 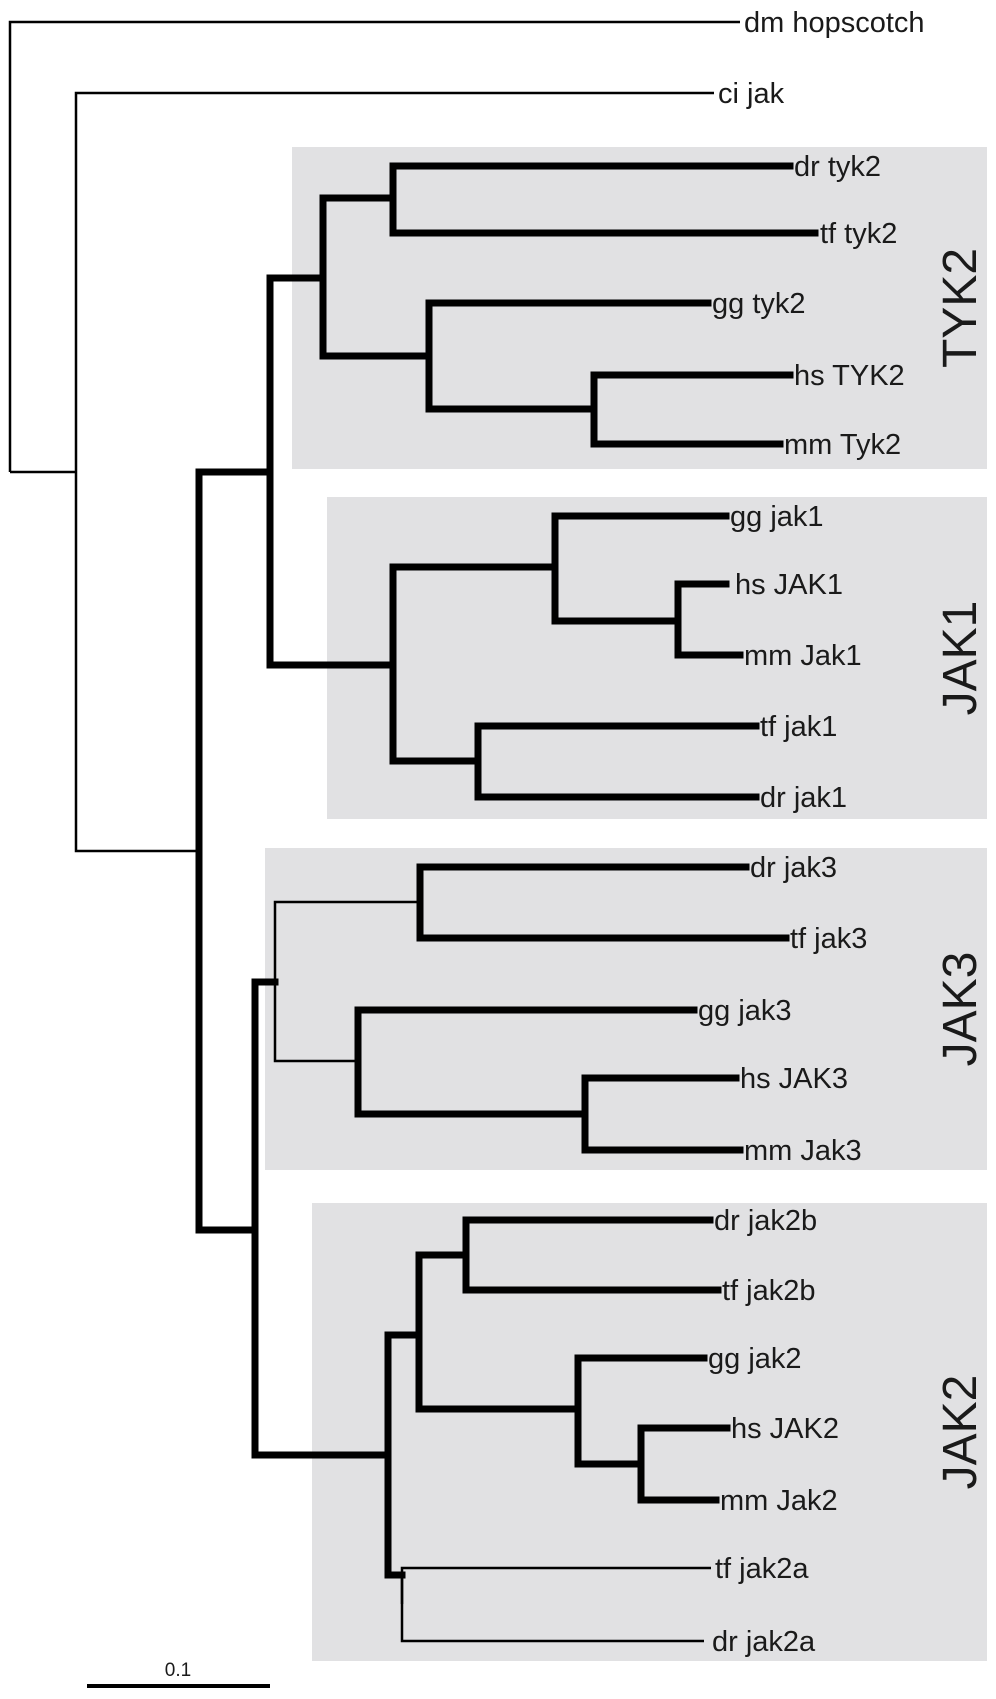 I want to click on leaf-label: dr tyk2, so click(x=837, y=167).